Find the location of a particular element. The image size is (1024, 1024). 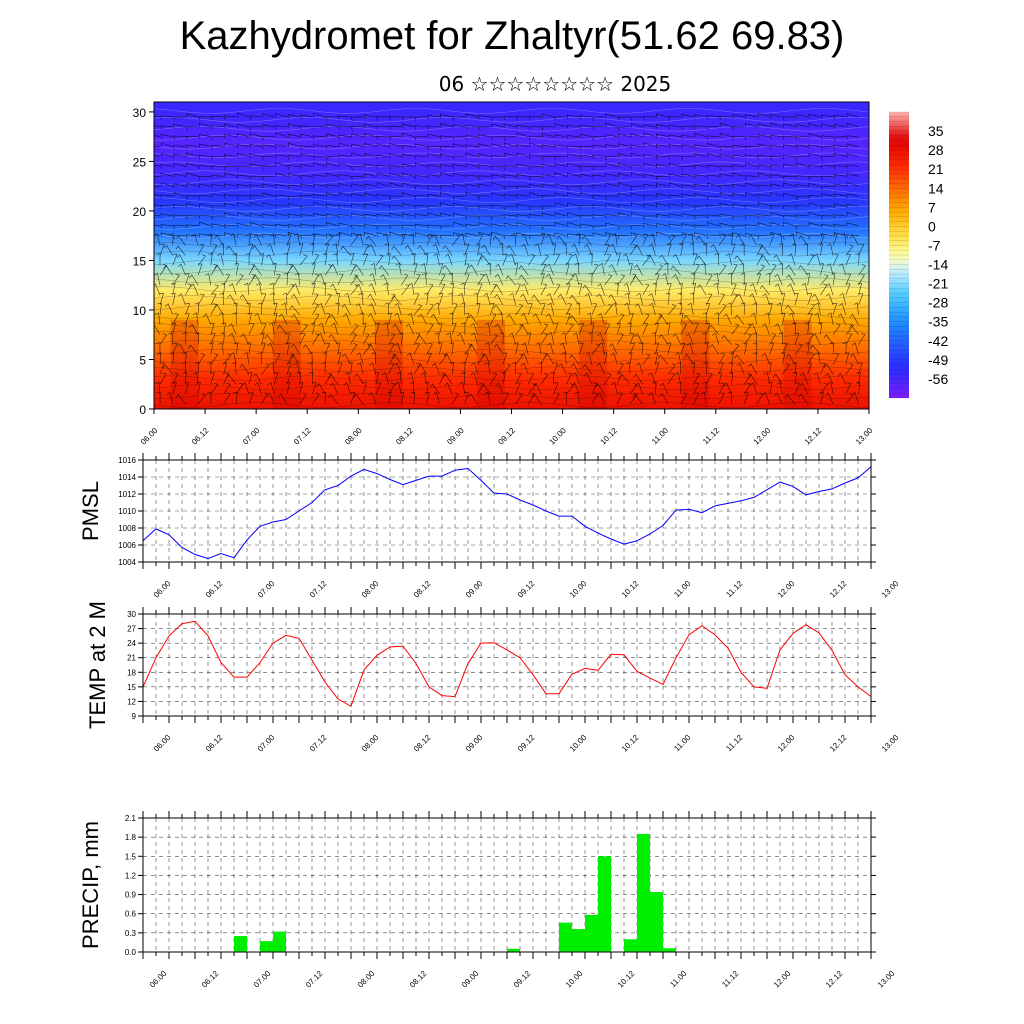

panel-ylabel: TEMP at 2 M is located at coordinates (97, 665).